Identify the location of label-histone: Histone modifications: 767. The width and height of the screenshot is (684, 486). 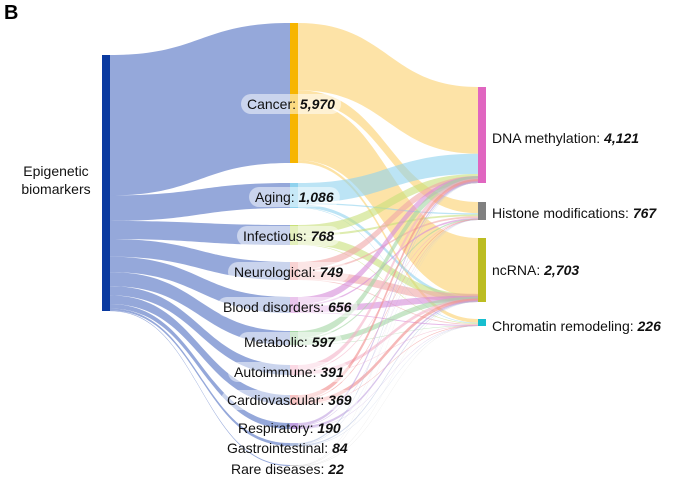
(574, 213).